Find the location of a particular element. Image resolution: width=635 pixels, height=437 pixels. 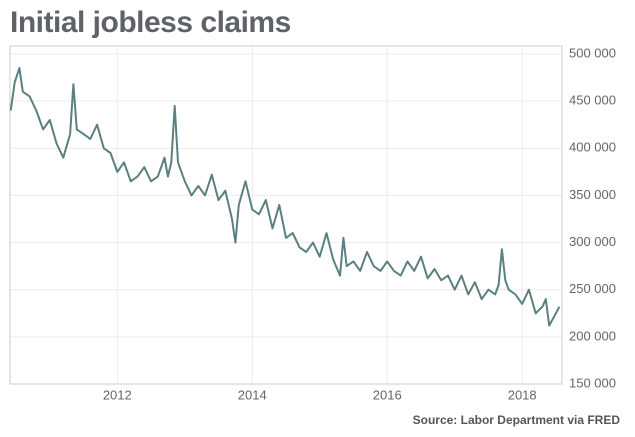

x-tick-label: 2018 is located at coordinates (522, 394).